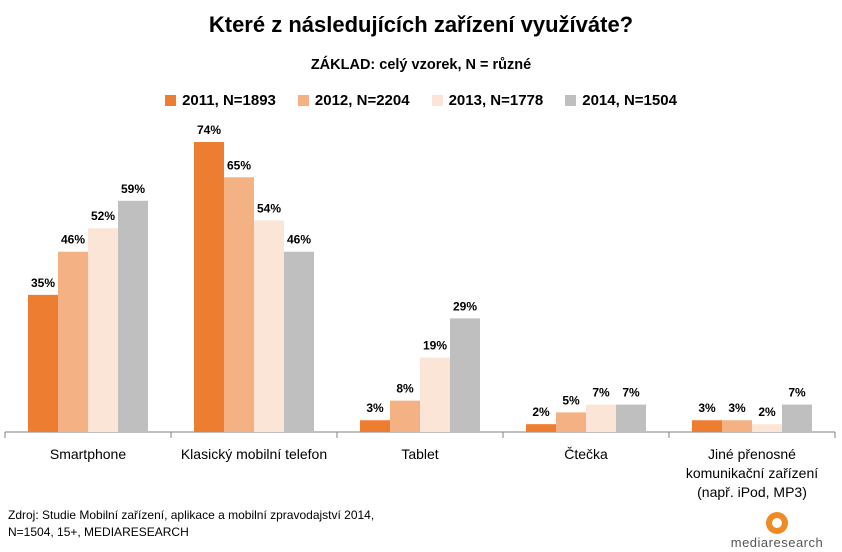 This screenshot has width=842, height=552. Describe the element at coordinates (465, 306) in the screenshot. I see `data-label: 29%` at that location.